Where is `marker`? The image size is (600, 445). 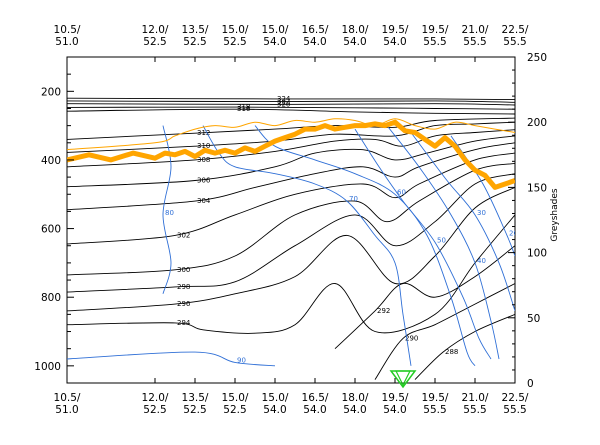
marker is located at coordinates (403, 379).